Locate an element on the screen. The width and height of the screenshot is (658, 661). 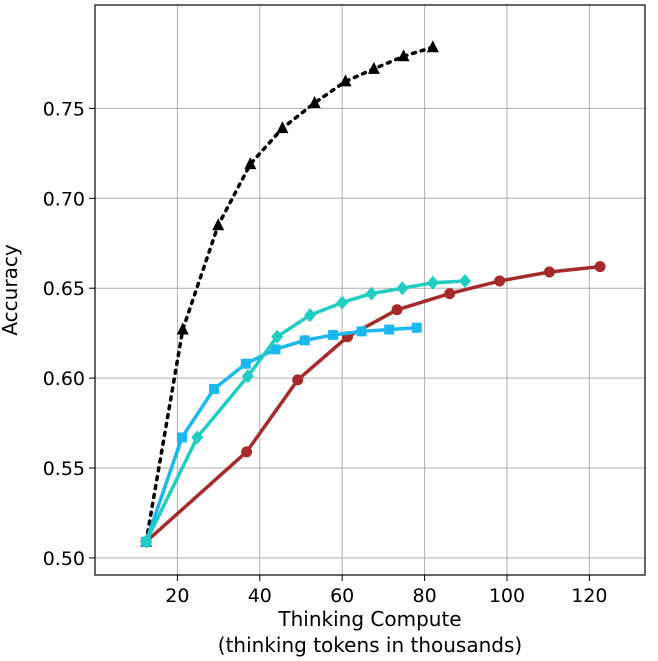
x-axis-label-line2: (thinking tokens in thousands) is located at coordinates (370, 645).